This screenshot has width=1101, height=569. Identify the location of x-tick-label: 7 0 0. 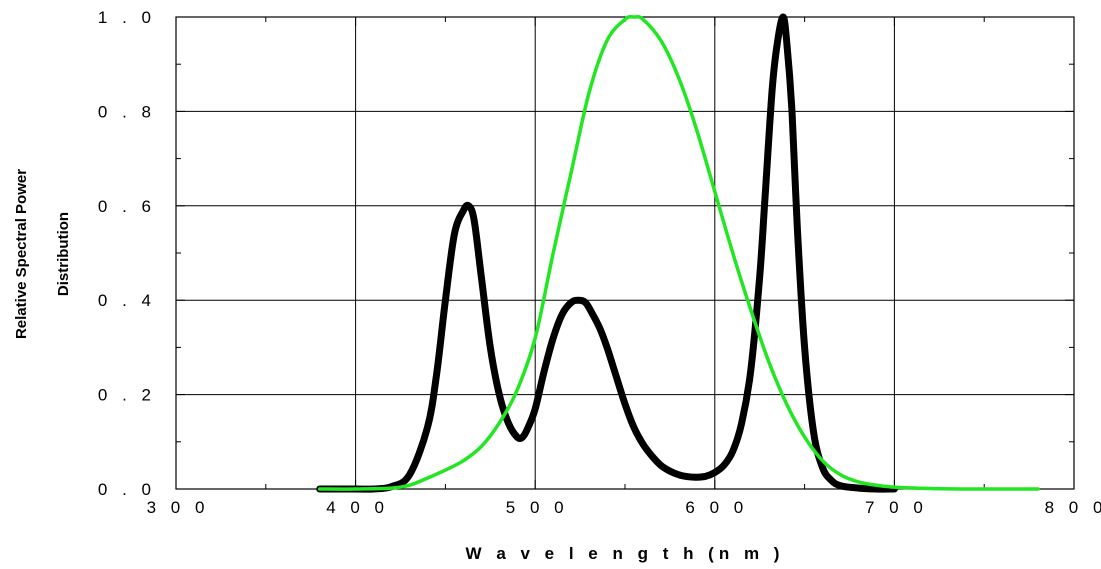
(896, 507).